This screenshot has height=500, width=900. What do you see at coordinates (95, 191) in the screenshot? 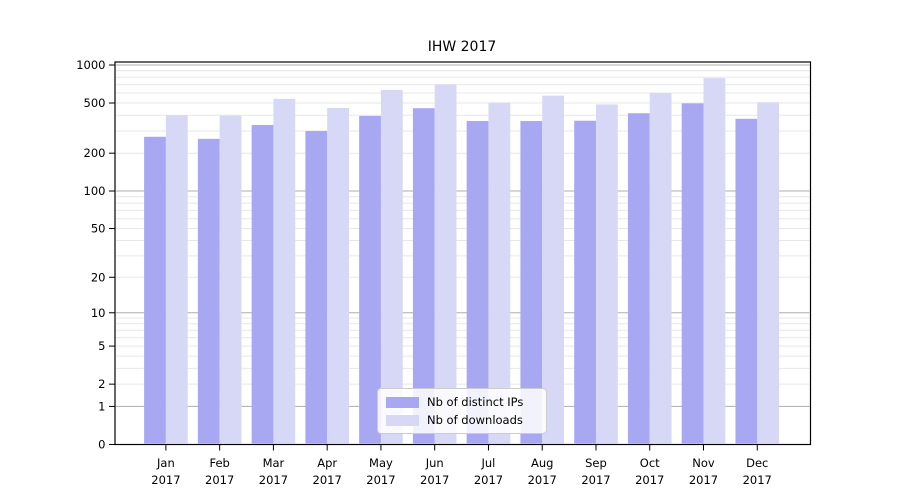
I see `y-tick-label: 100` at bounding box center [95, 191].